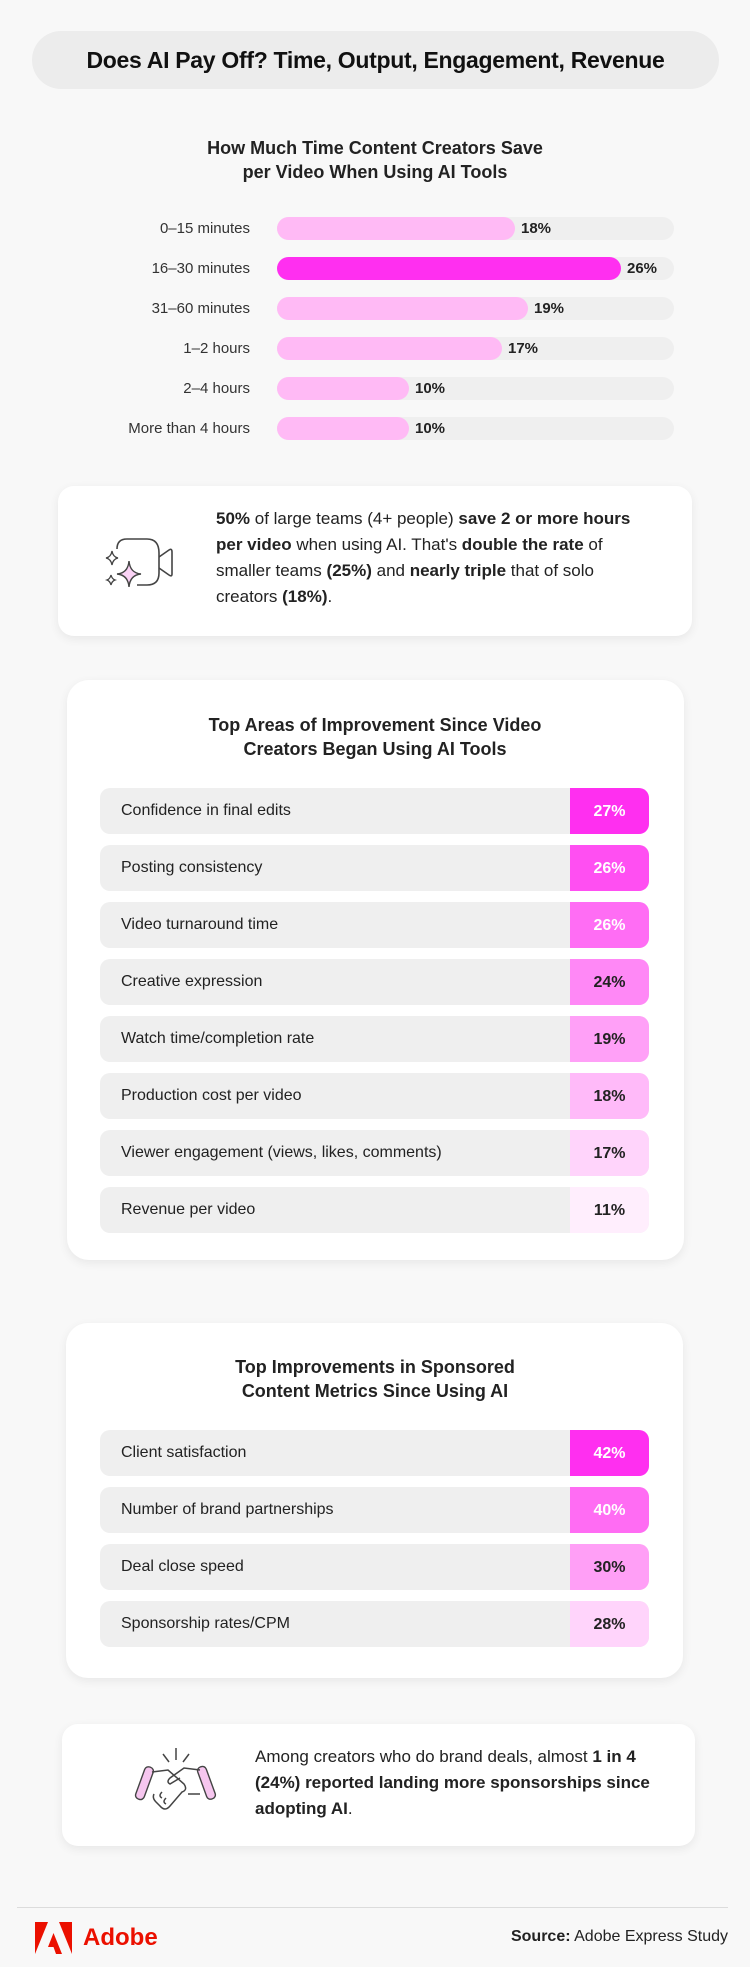  Describe the element at coordinates (375, 1391) in the screenshot. I see `chart3-title-line: Content Metrics Since Using AI` at that location.